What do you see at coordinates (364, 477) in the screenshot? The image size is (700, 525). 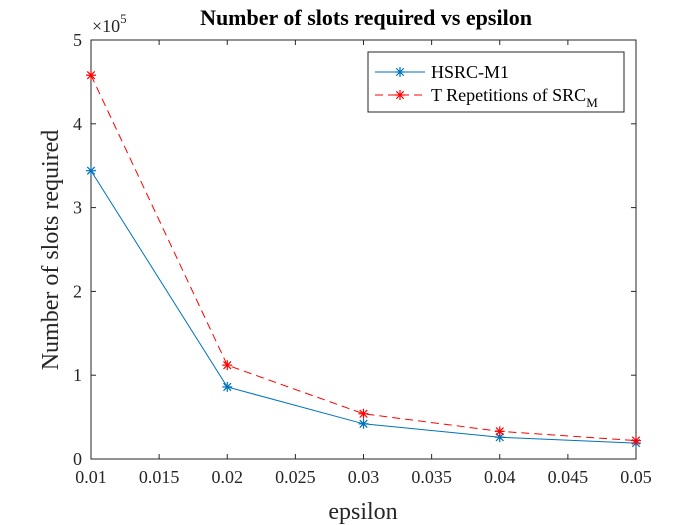 I see `x-tick-label: 0.03` at bounding box center [364, 477].